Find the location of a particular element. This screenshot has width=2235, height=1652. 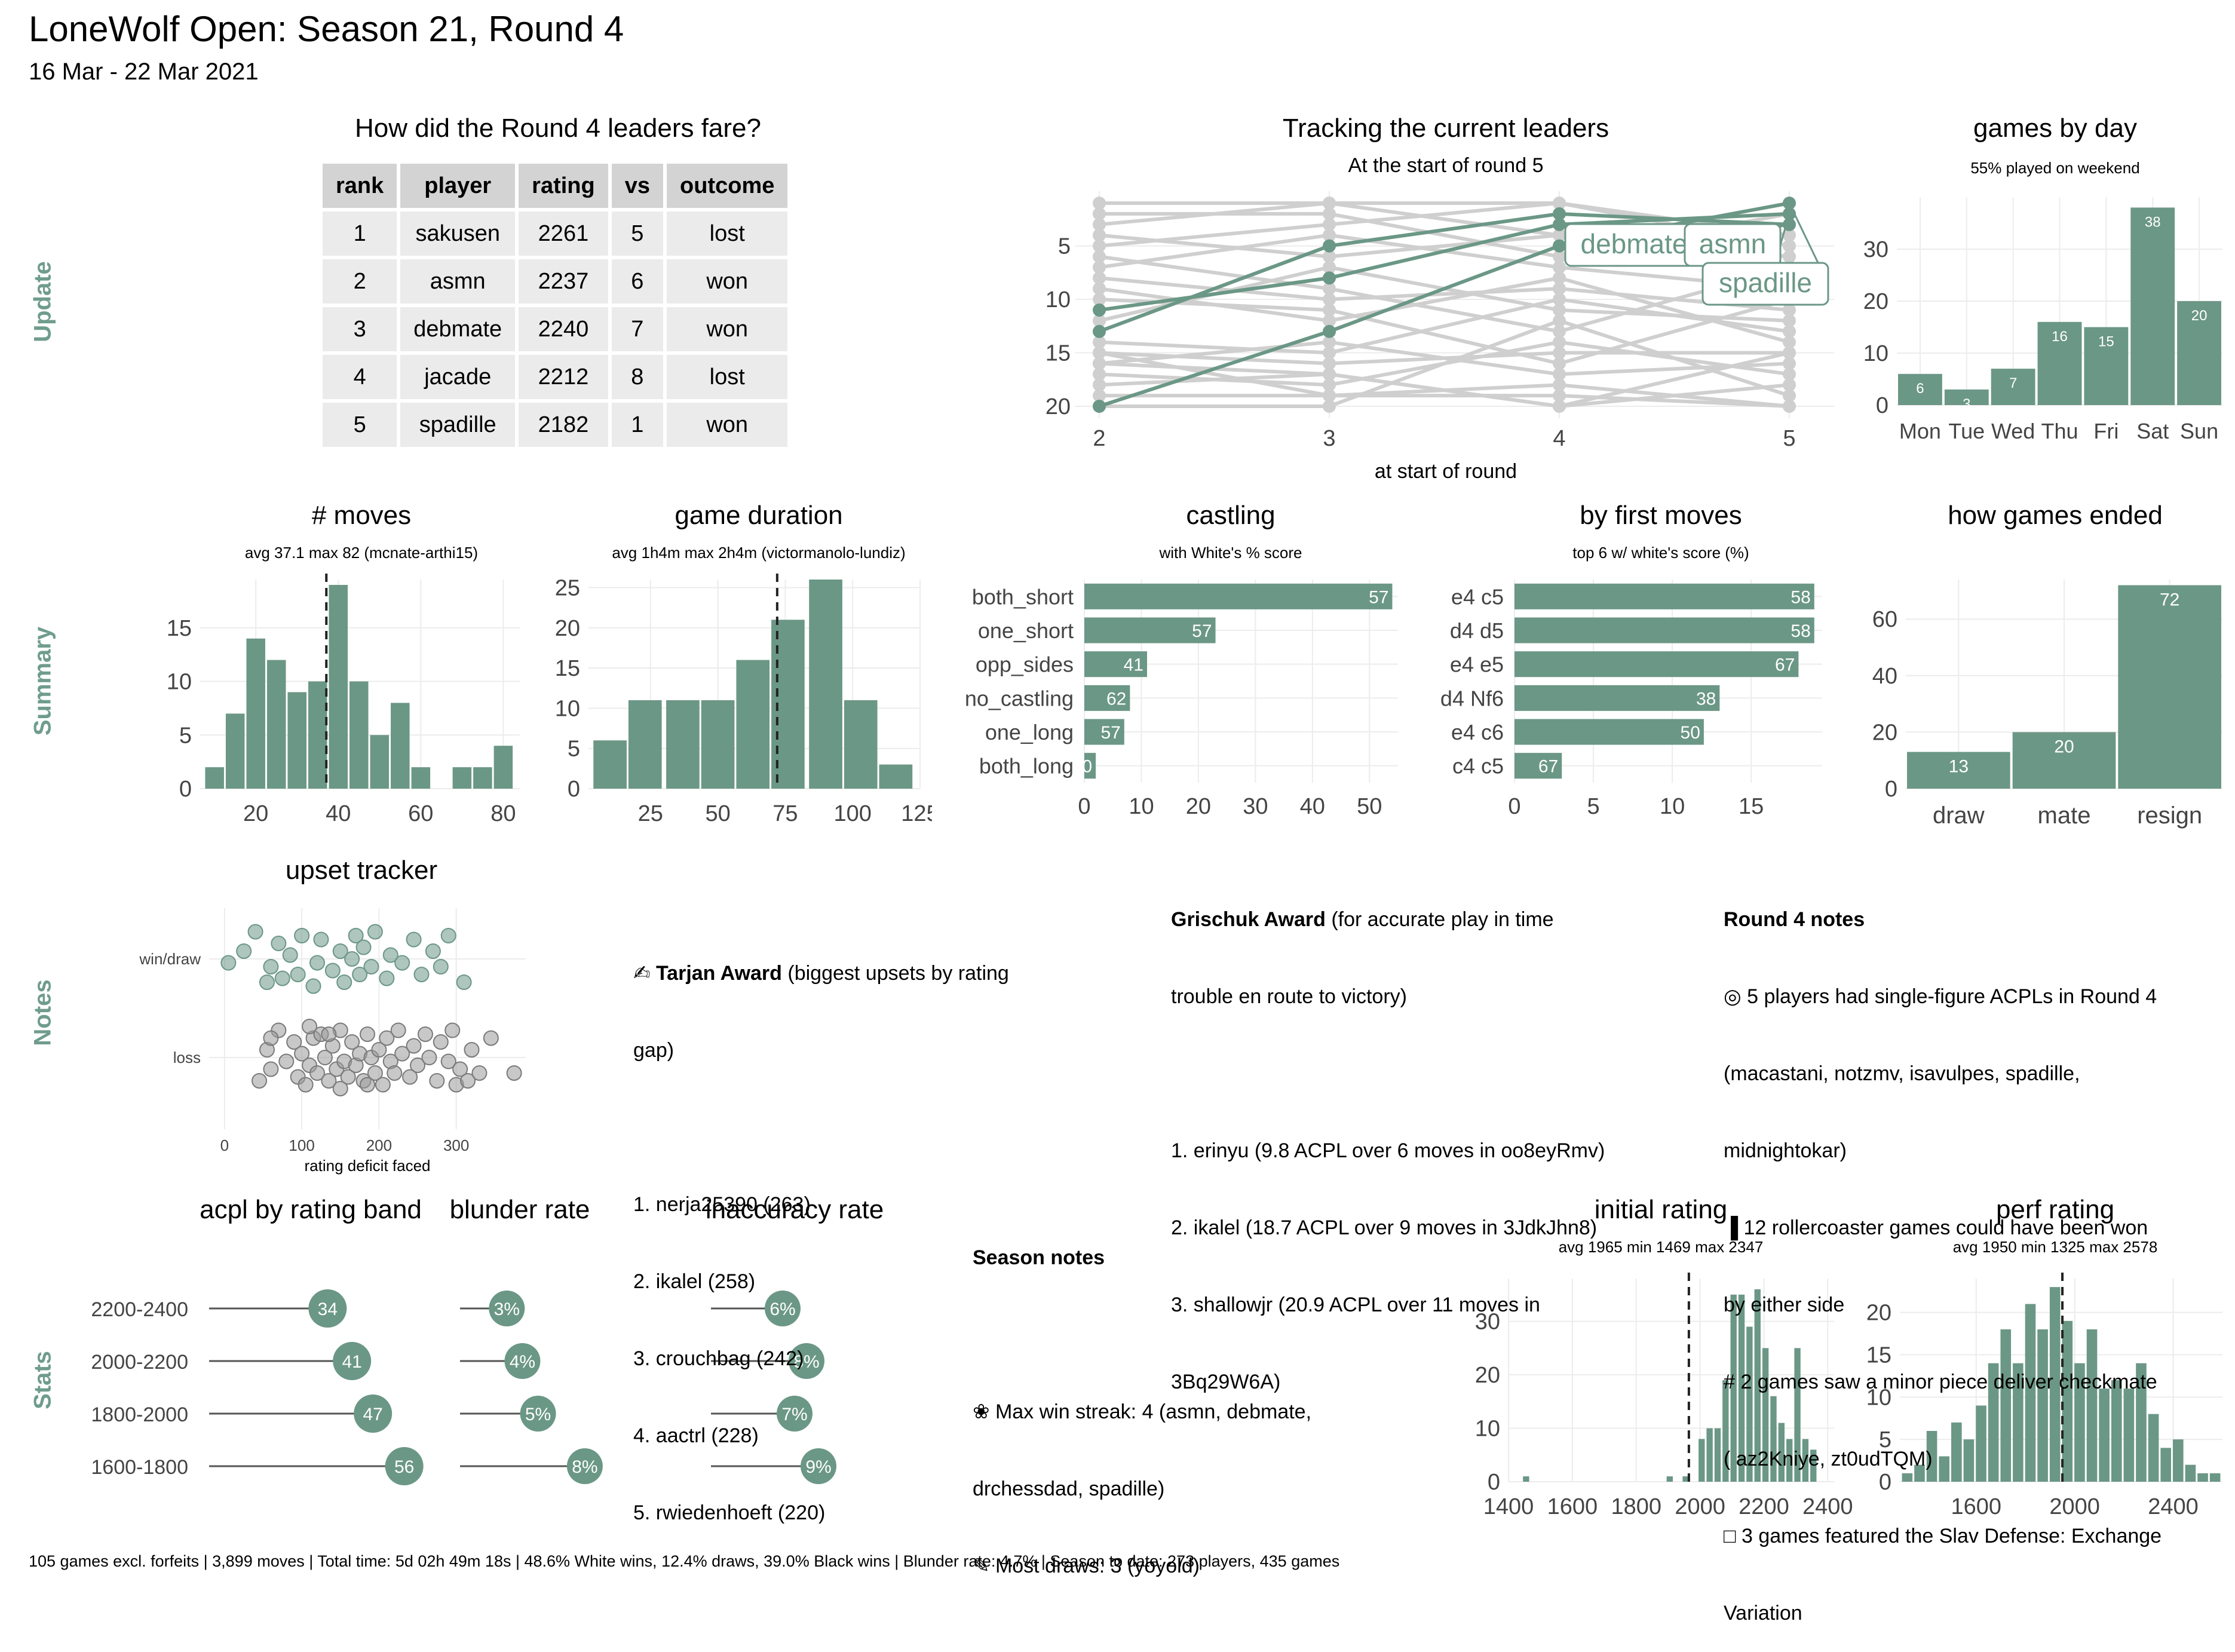

list-item: 3. shallowjr (20.9 ACPL over 11 moves in is located at coordinates (1355, 1305).